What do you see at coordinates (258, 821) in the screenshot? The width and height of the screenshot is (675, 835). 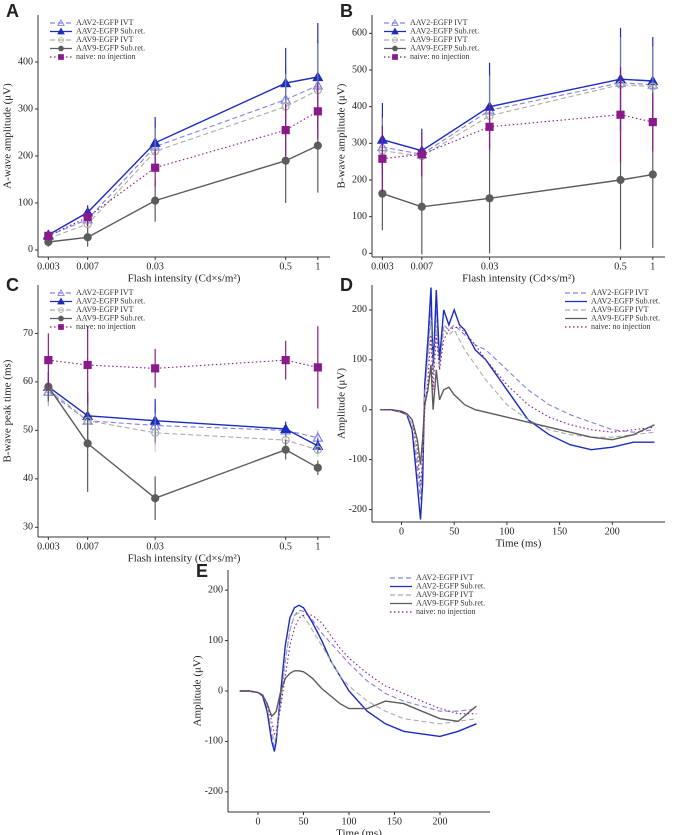 I see `x-tick-label: 0` at bounding box center [258, 821].